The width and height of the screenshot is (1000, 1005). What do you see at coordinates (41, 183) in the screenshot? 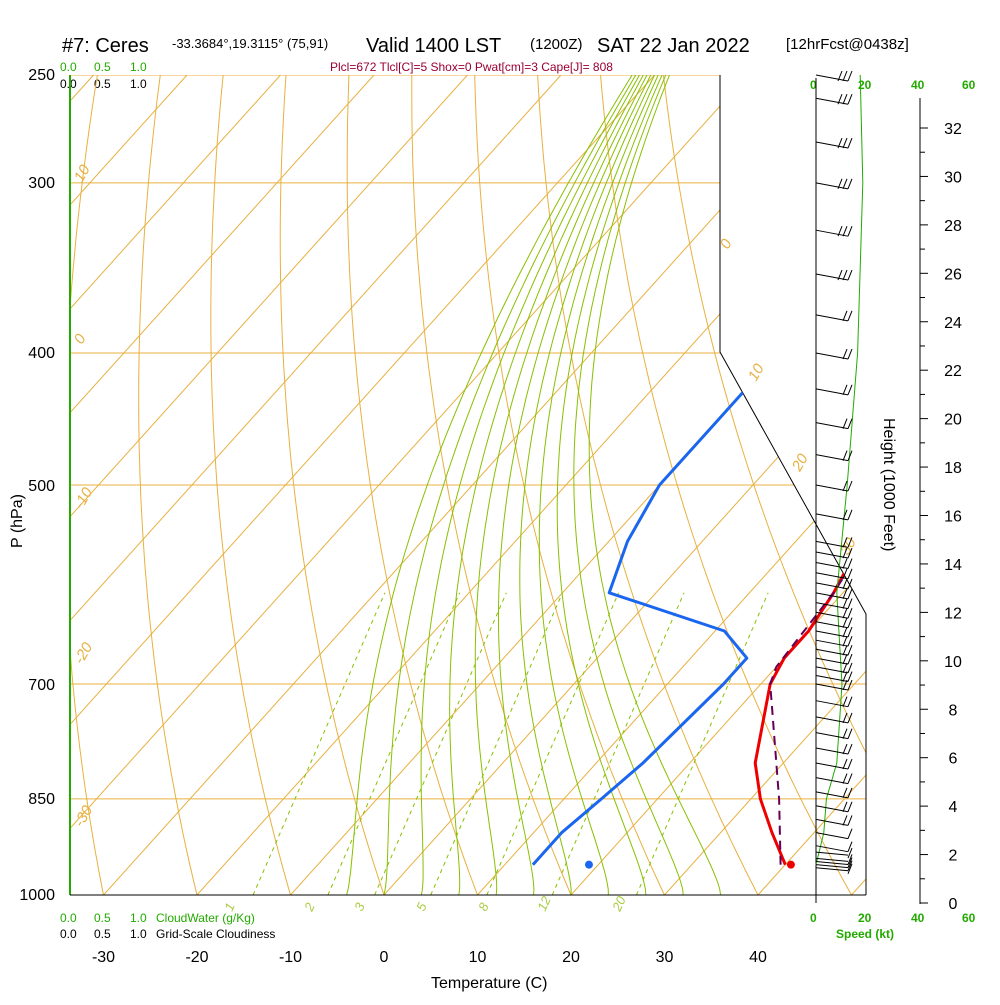
I see `pressure-tick-label: 300` at bounding box center [41, 183].